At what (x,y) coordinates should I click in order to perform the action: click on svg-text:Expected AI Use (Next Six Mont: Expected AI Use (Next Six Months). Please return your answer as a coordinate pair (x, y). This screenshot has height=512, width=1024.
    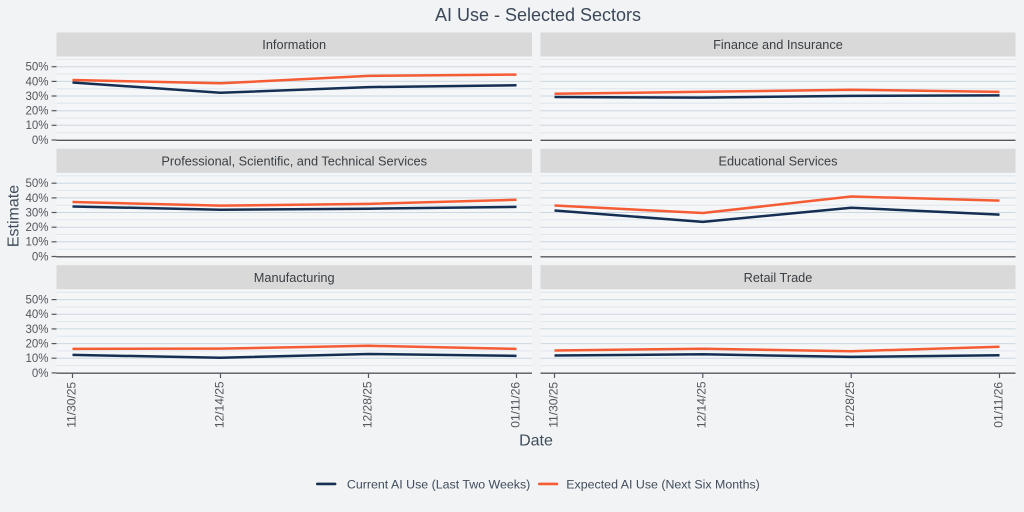
    Looking at the image, I should click on (663, 484).